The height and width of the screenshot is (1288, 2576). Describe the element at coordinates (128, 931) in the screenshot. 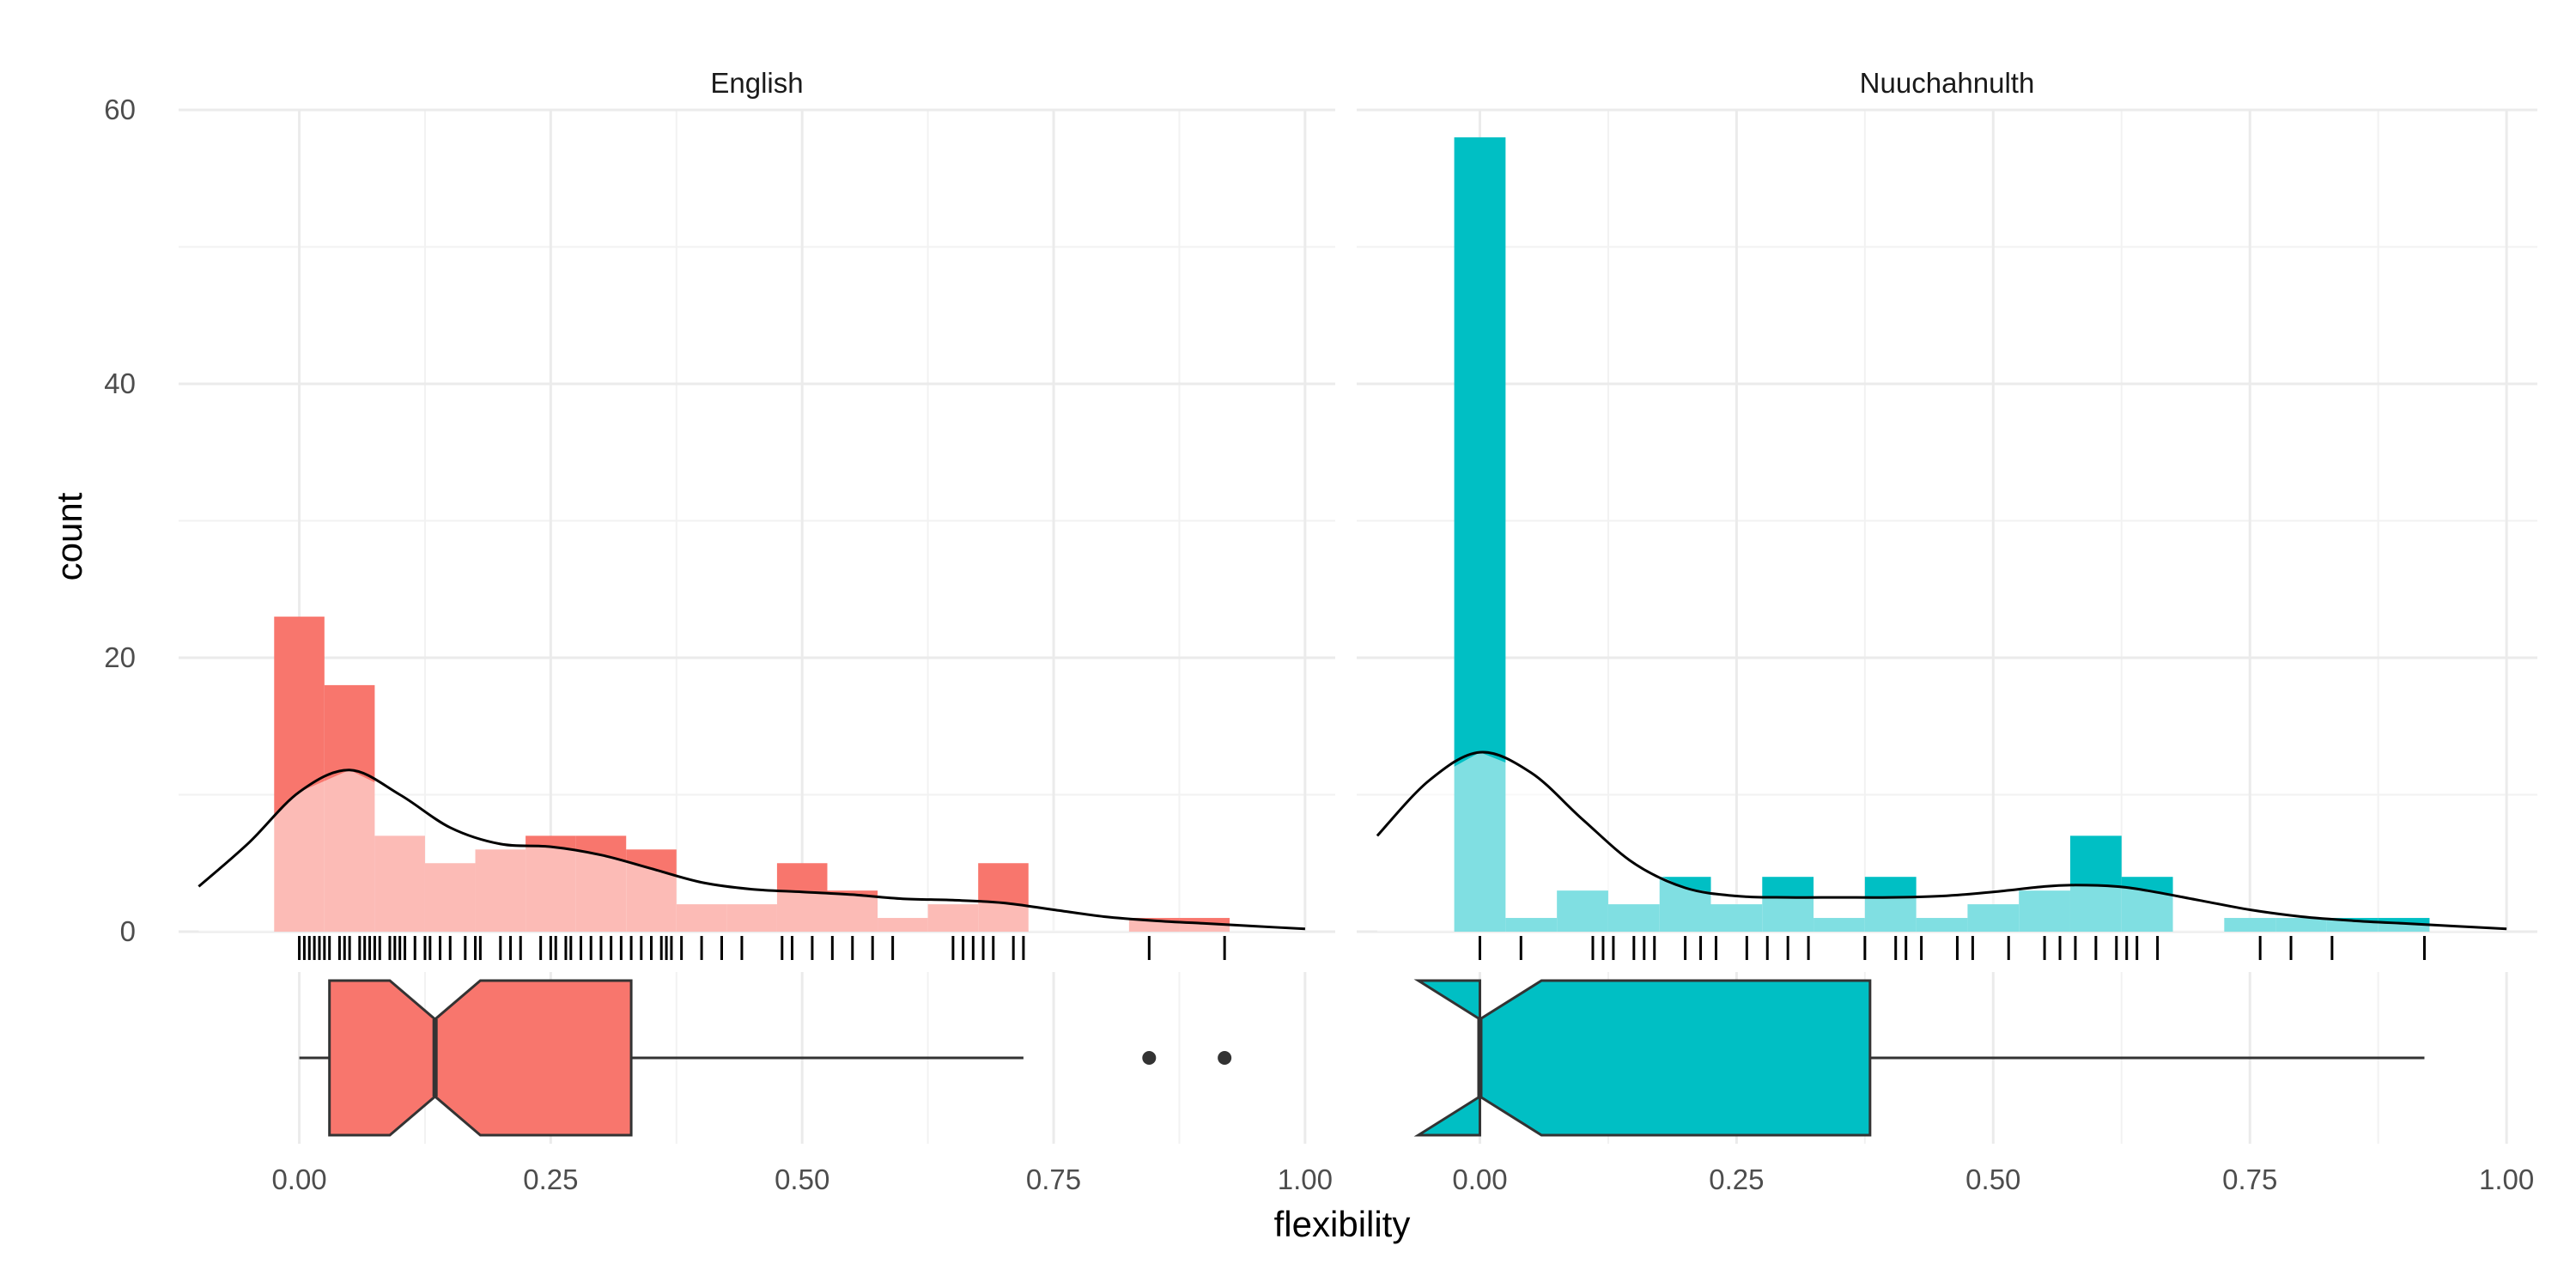

I see `y-tick-label: 0` at that location.